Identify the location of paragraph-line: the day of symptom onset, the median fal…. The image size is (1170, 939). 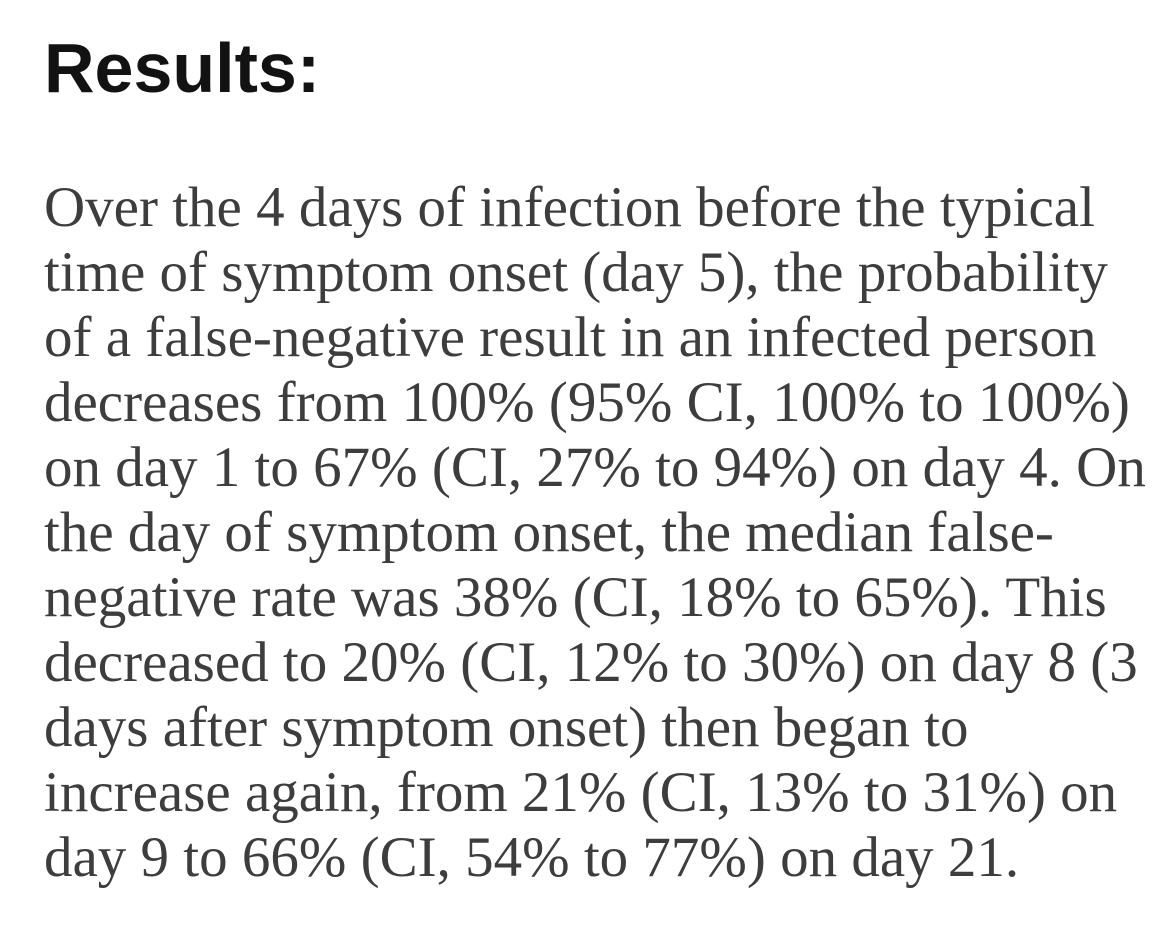
(549, 532).